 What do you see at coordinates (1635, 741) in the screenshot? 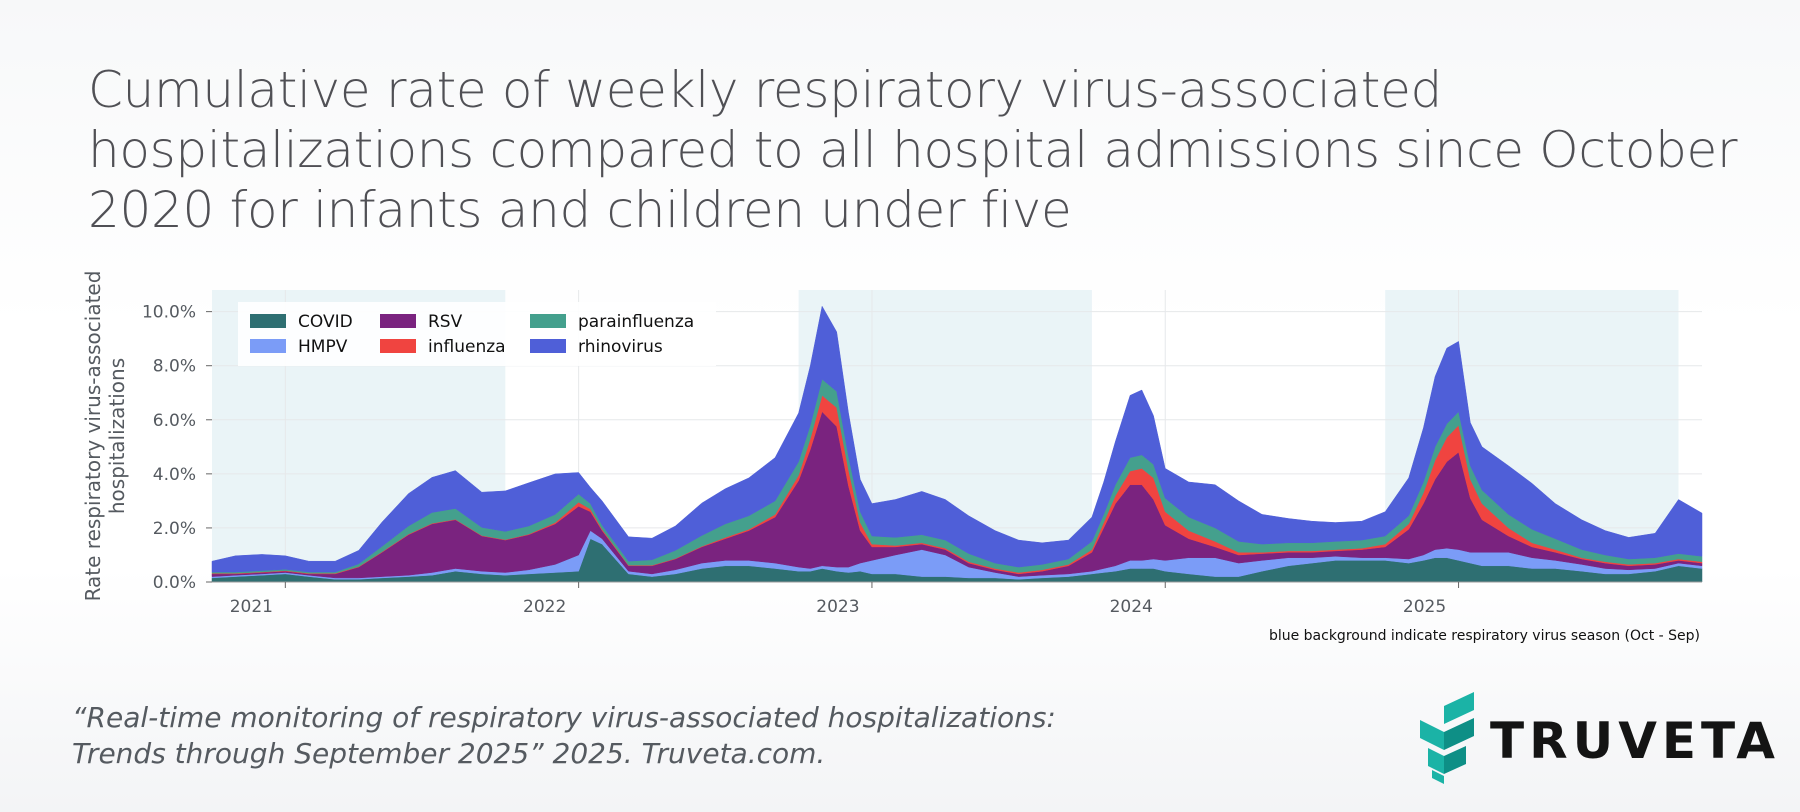
I see `truveta-wordmark: TRUVETA` at bounding box center [1635, 741].